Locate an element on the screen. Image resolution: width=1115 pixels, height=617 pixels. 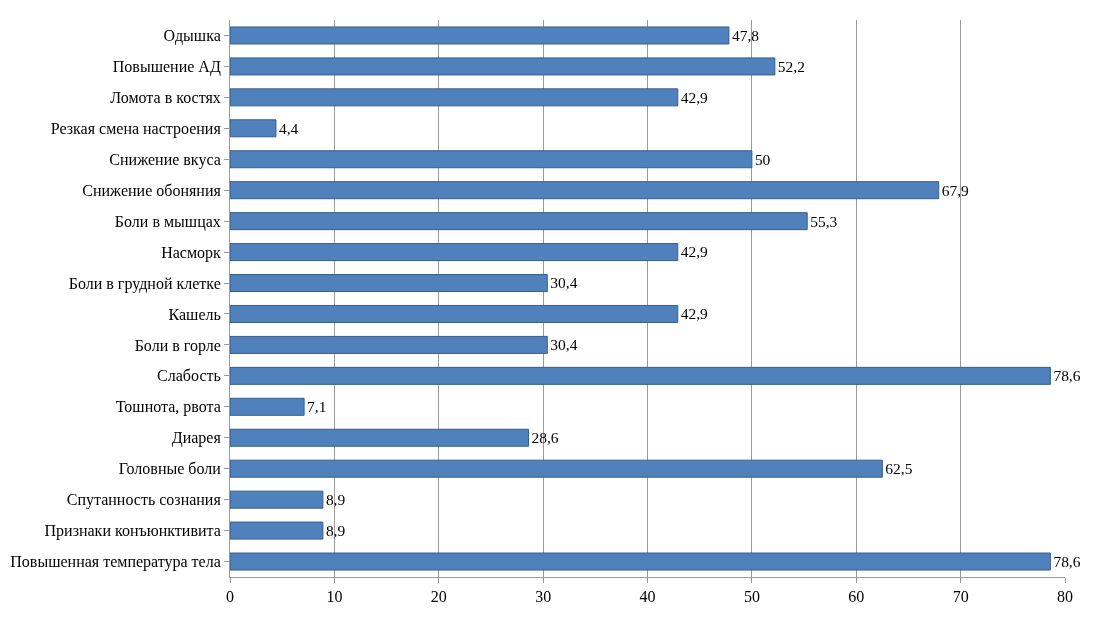
data-label: 50 is located at coordinates (762, 159).